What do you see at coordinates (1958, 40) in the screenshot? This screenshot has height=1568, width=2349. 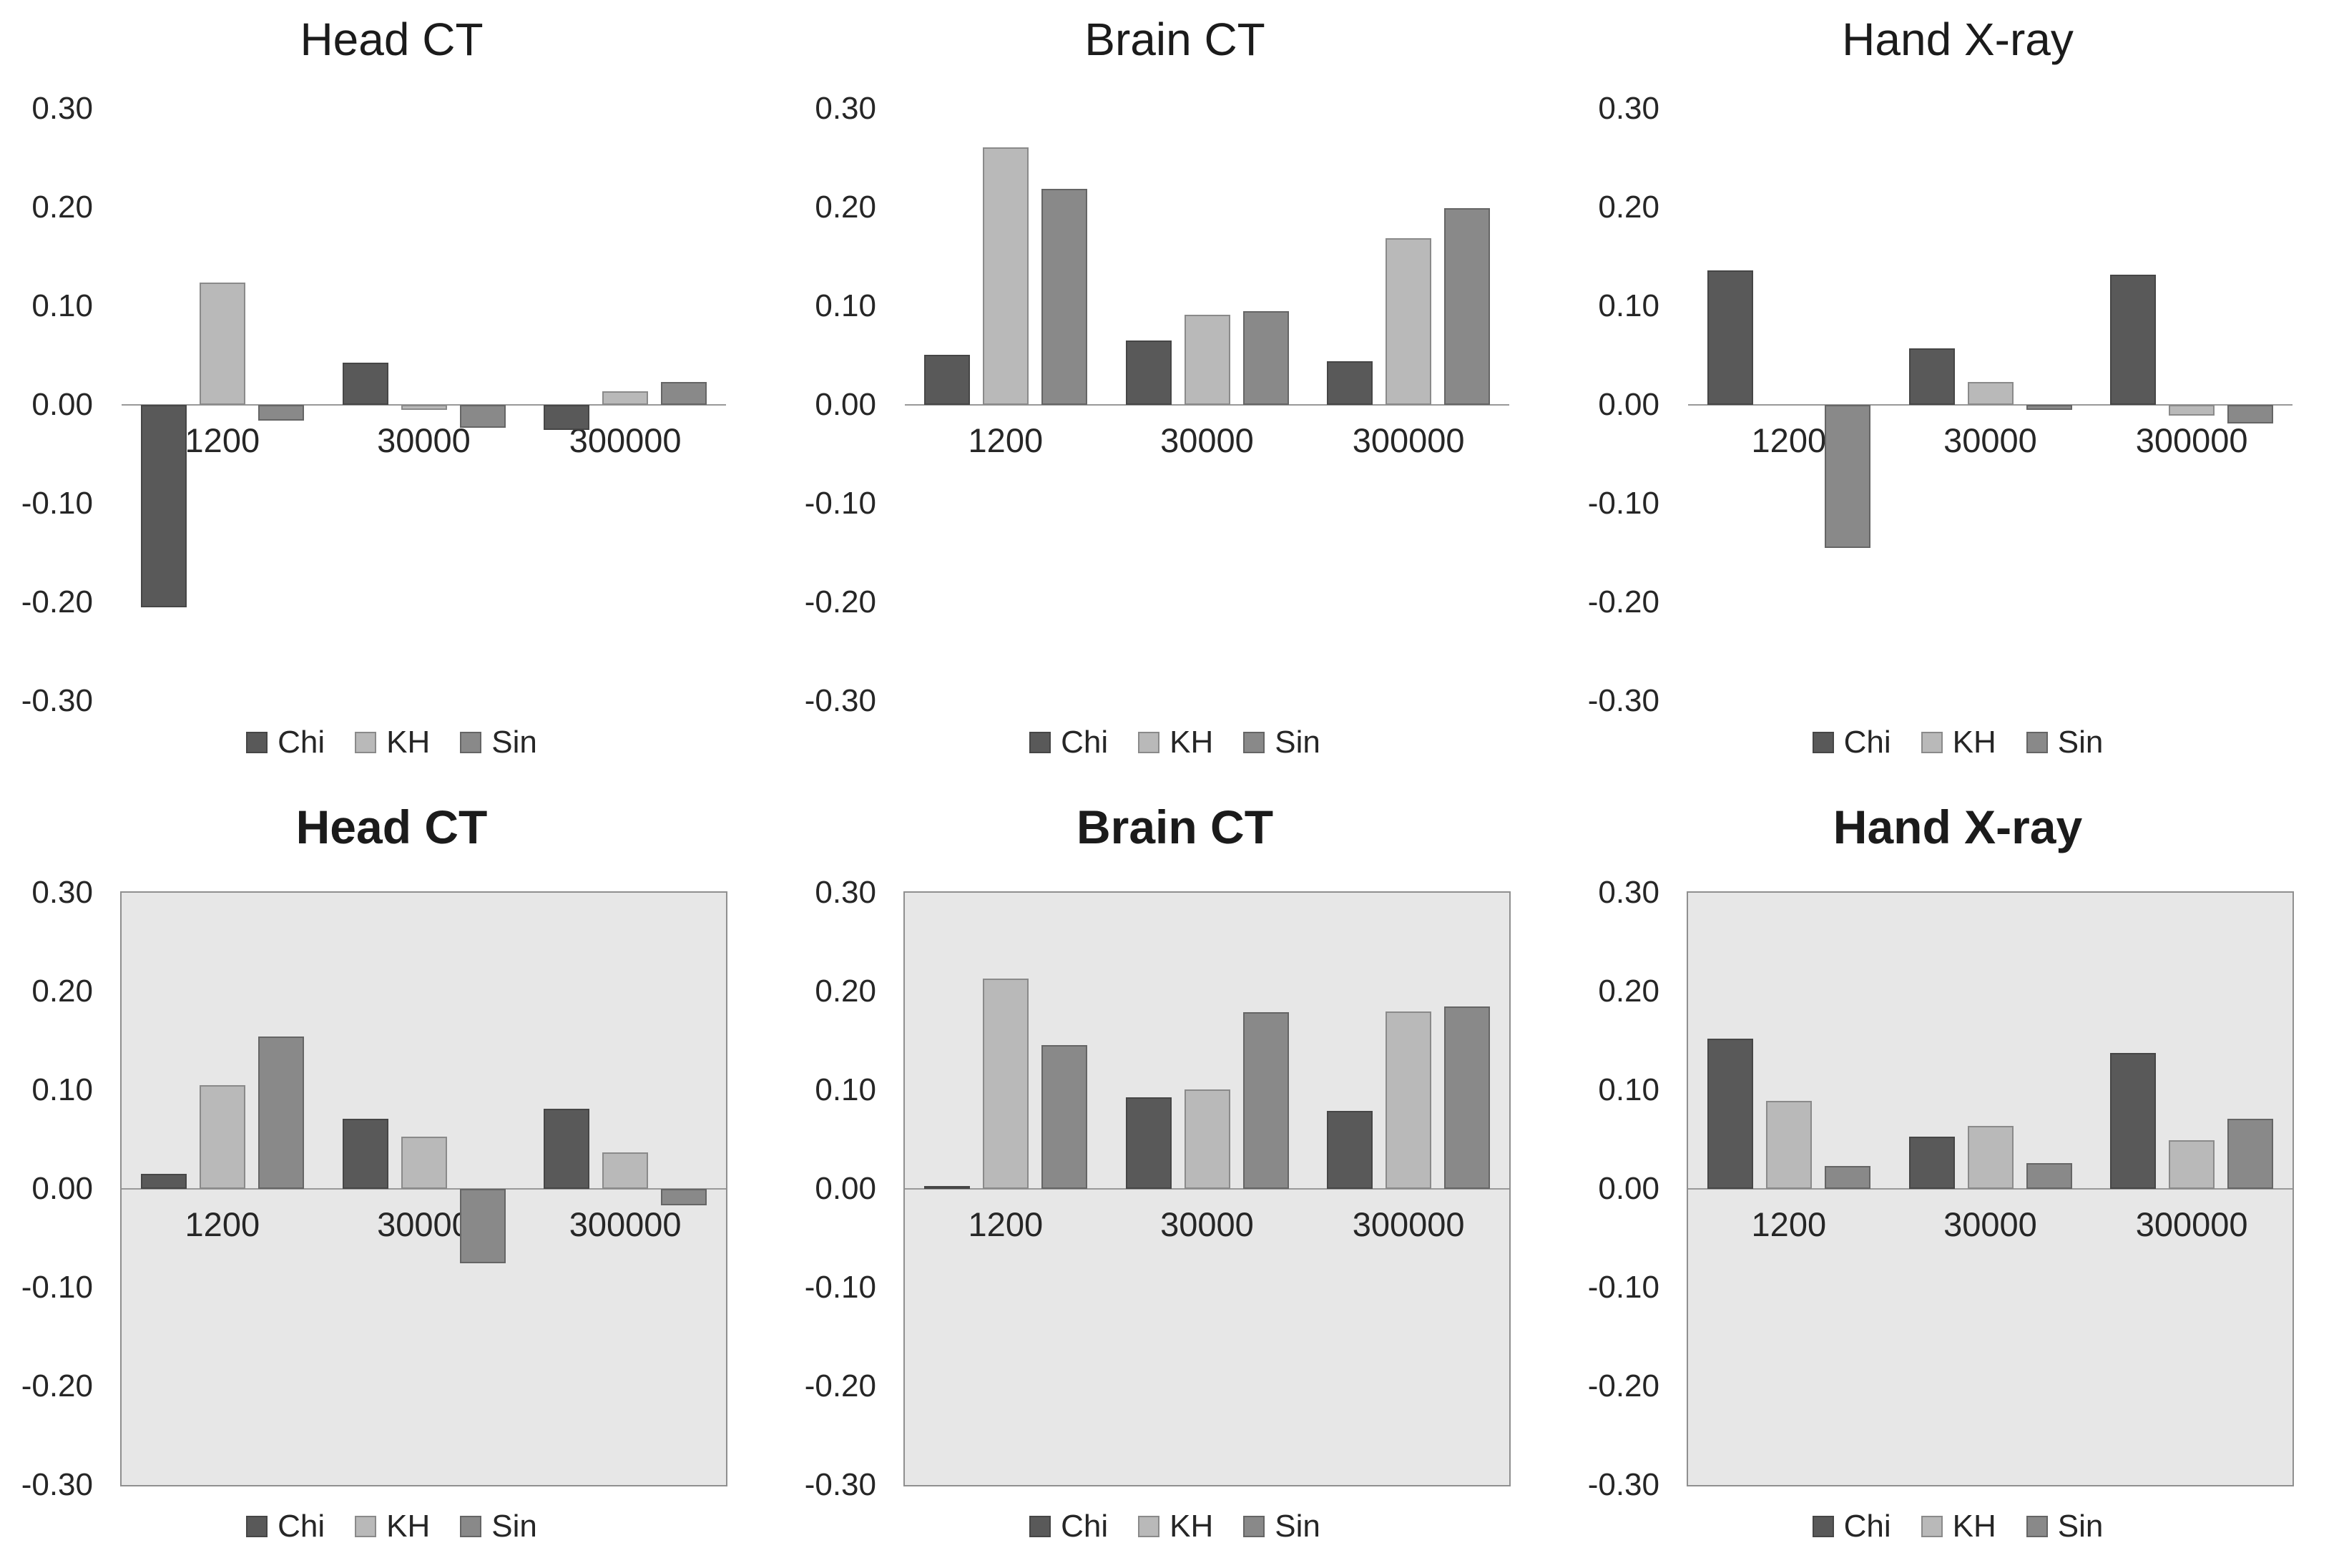 I see `chart-title: Hand X-ray` at bounding box center [1958, 40].